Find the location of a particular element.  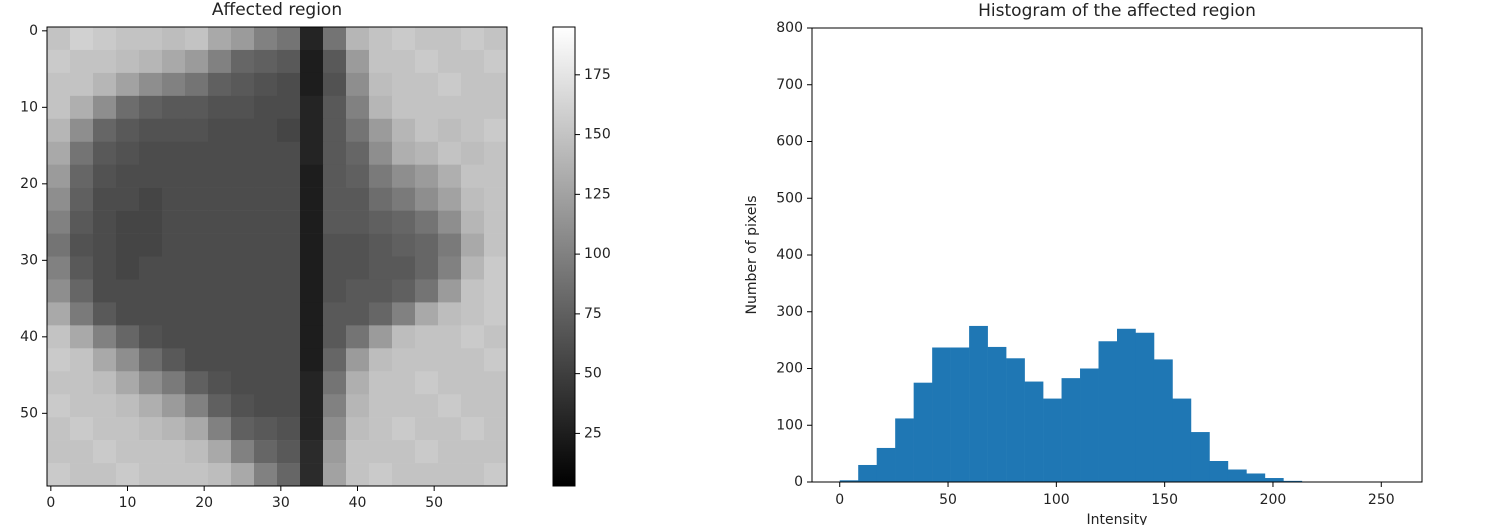

colorbar-tick-label: 125 is located at coordinates (597, 194).